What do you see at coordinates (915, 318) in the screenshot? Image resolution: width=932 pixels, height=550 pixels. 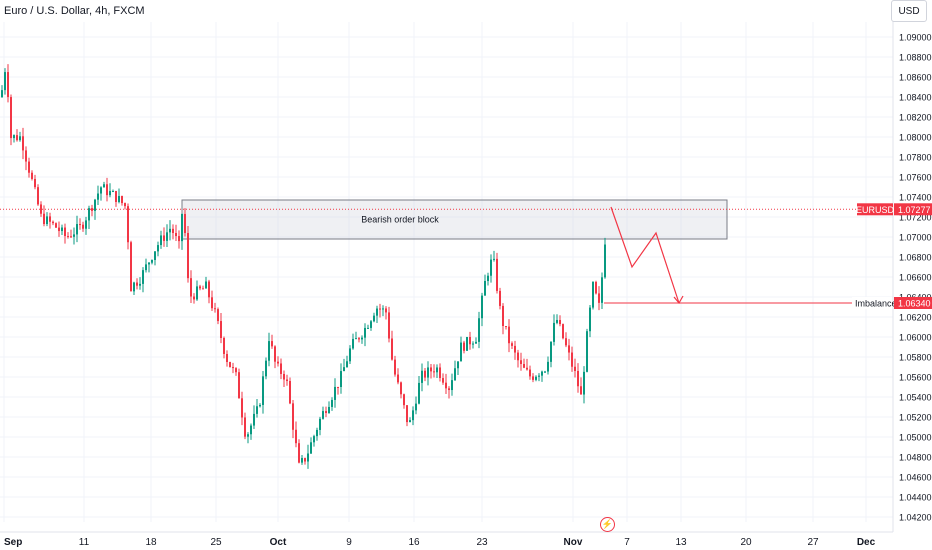 I see `y-tick-label: 1.06200` at bounding box center [915, 318].